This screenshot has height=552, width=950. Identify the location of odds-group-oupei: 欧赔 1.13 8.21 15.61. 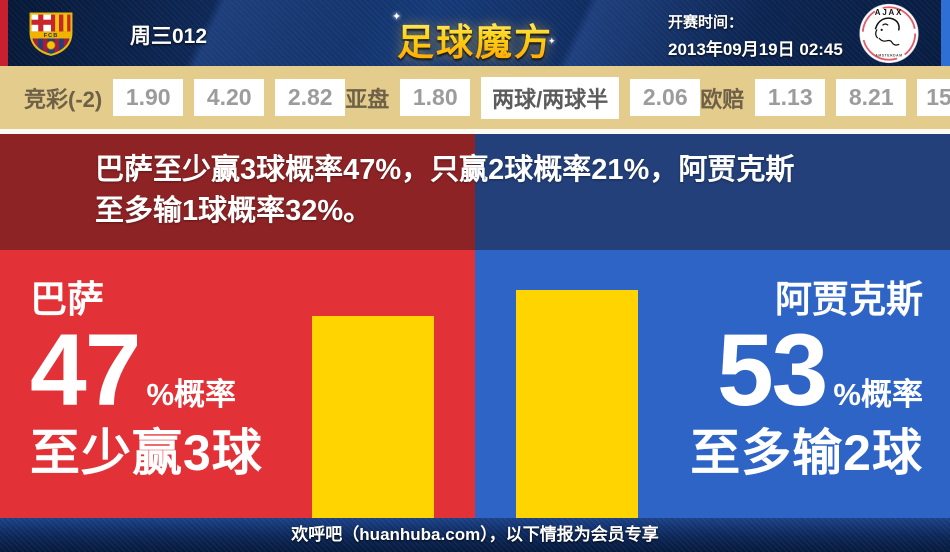
(825, 97).